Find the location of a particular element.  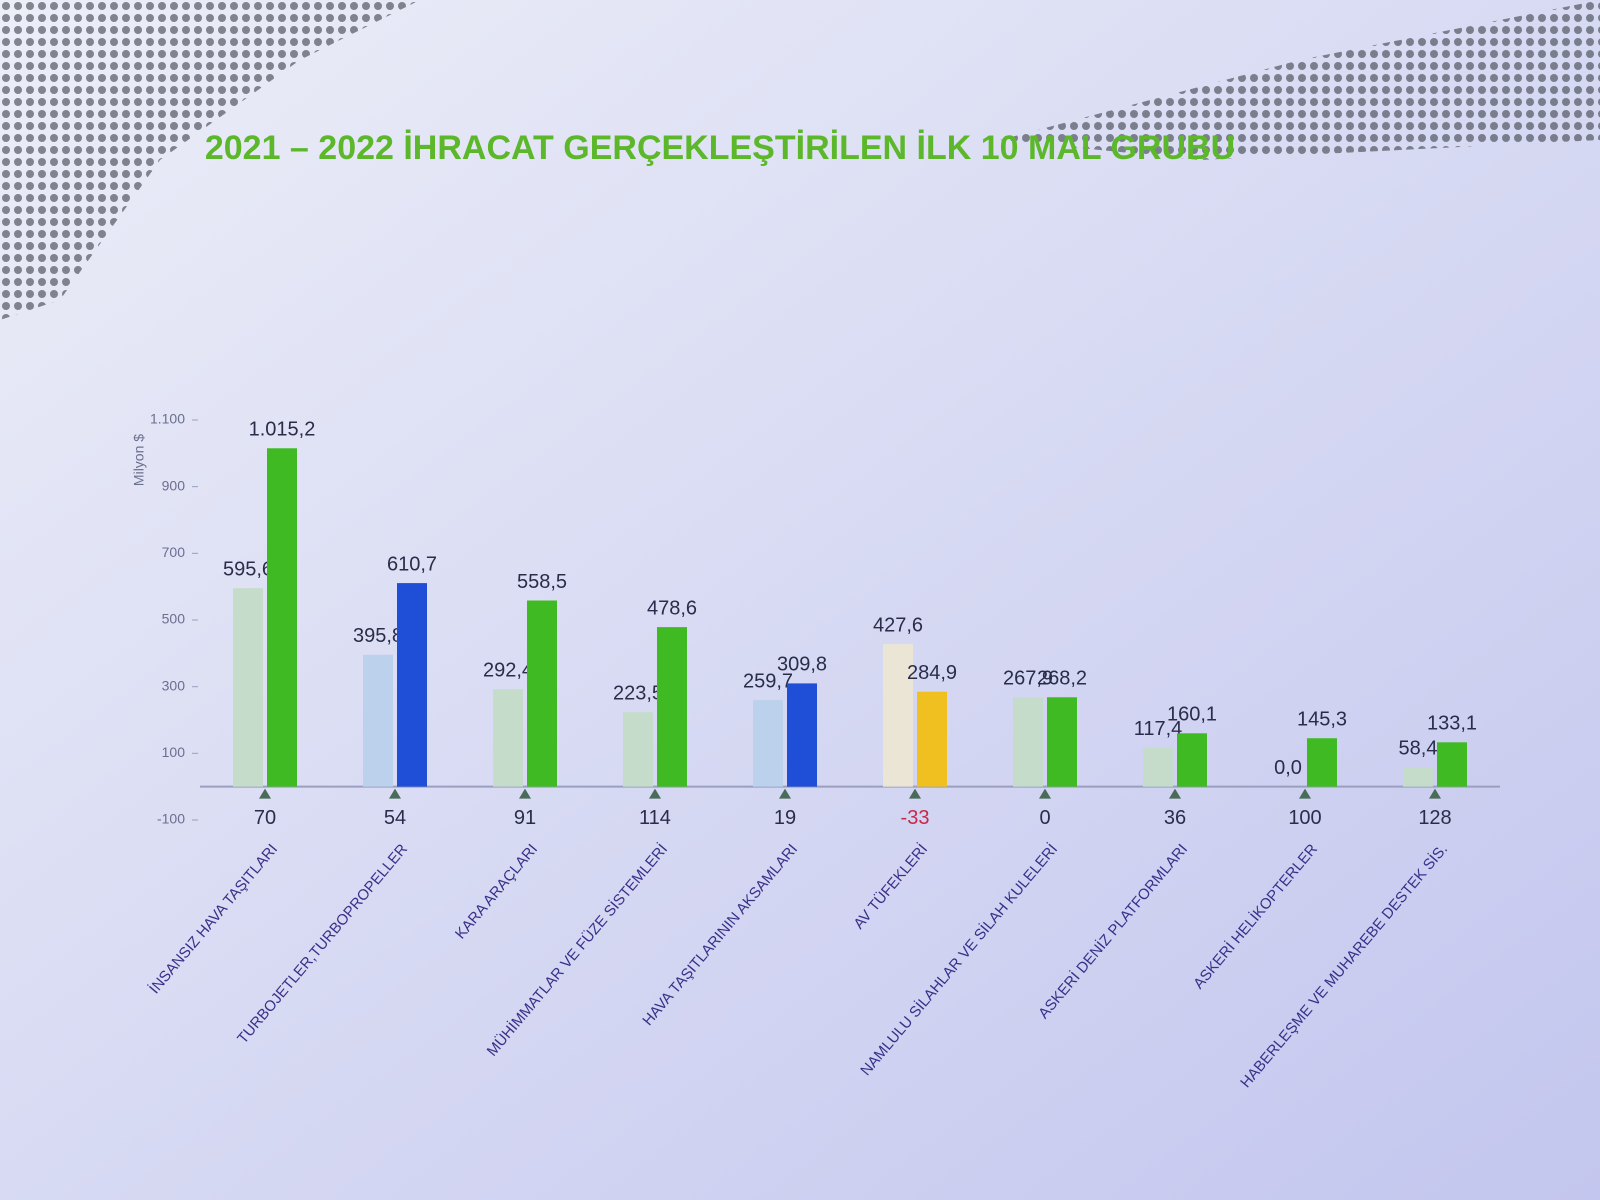

change-label: 54 is located at coordinates (395, 818).